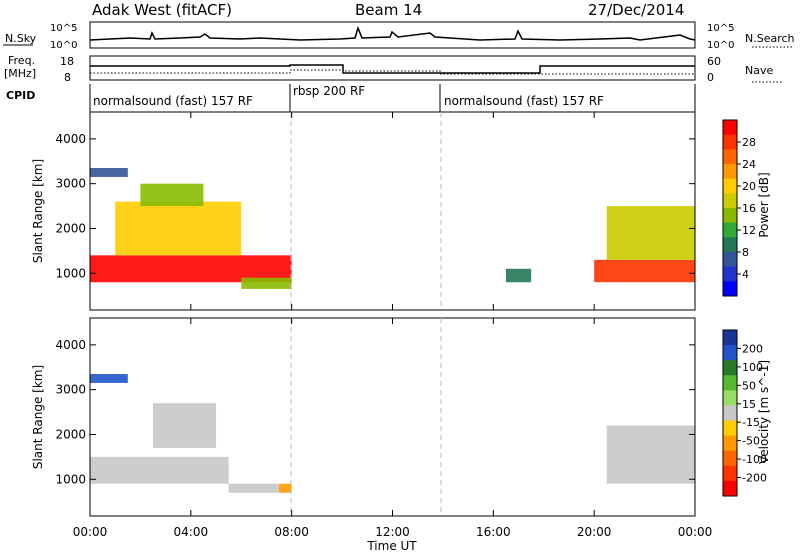 This screenshot has height=554, width=800. What do you see at coordinates (751, 441) in the screenshot?
I see `velocity-colorbar-tick-label-5: -50` at bounding box center [751, 441].